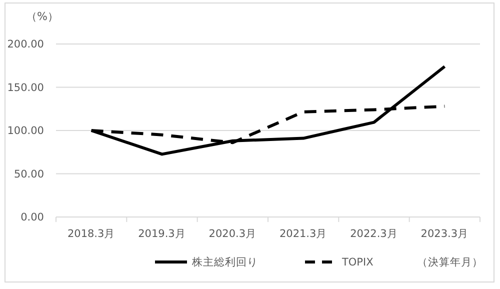 The image size is (500, 289). I want to click on x-tick-label: 2020.3月, so click(232, 234).